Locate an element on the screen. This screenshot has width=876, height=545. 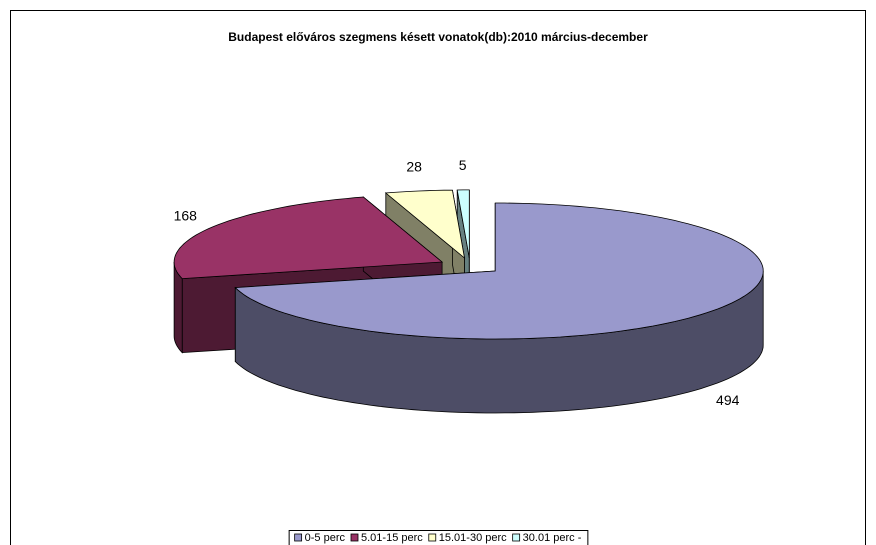
data-label: 168 is located at coordinates (186, 216).